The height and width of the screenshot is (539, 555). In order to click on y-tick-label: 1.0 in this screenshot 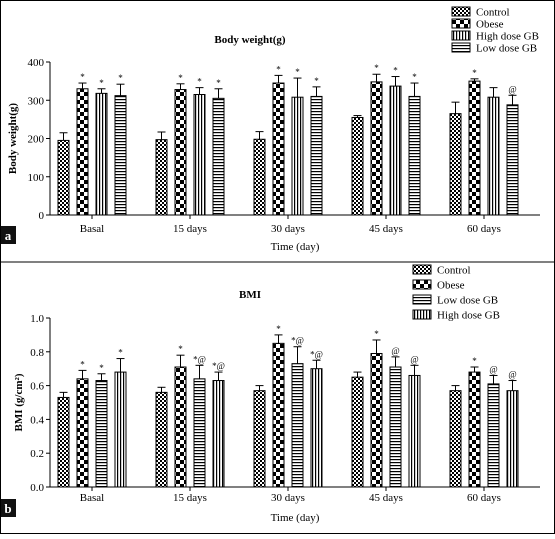, I will do `click(37, 319)`.